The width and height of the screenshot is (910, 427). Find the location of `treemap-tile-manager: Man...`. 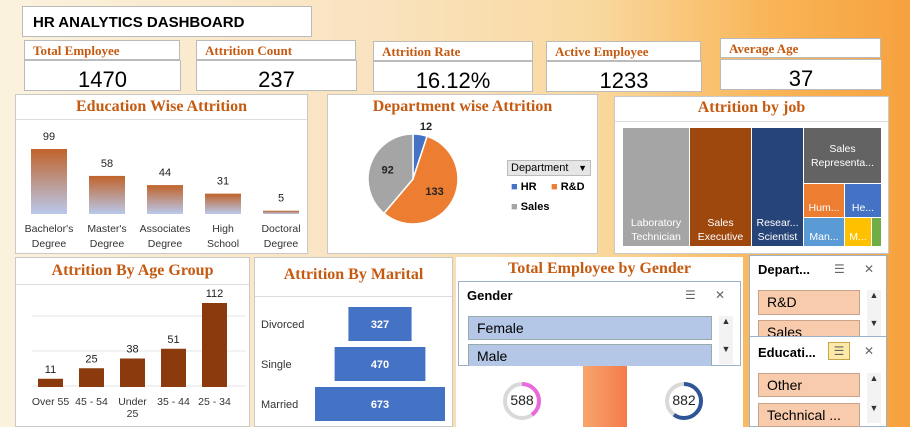

treemap-tile-manager: Man... is located at coordinates (824, 232).